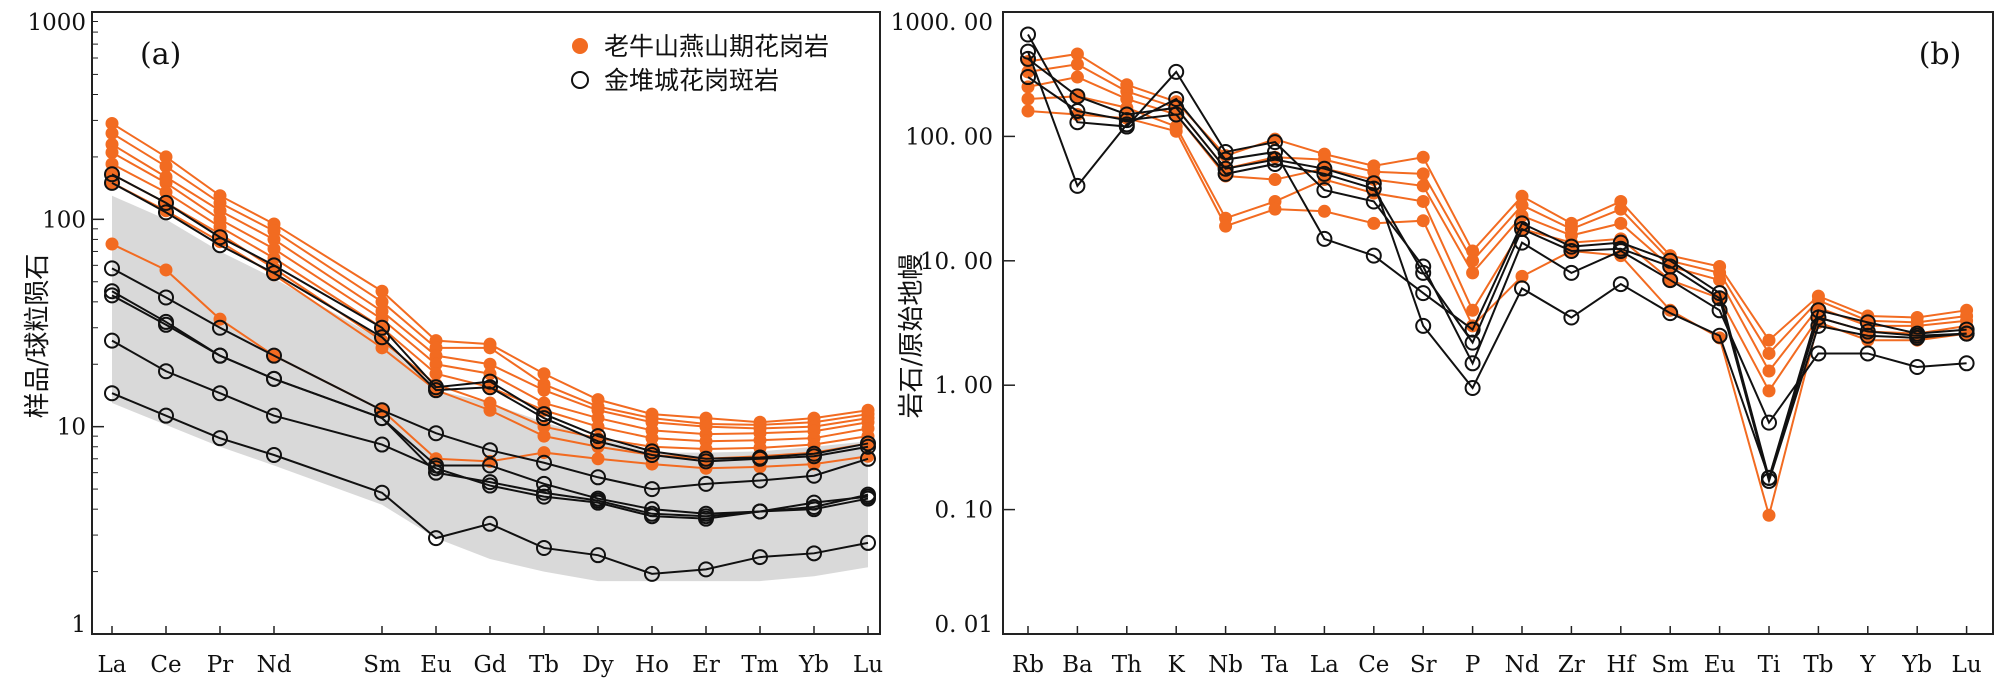 This screenshot has width=2008, height=689. What do you see at coordinates (436, 364) in the screenshot?
I see `panel-a-series-3-point-Eu` at bounding box center [436, 364].